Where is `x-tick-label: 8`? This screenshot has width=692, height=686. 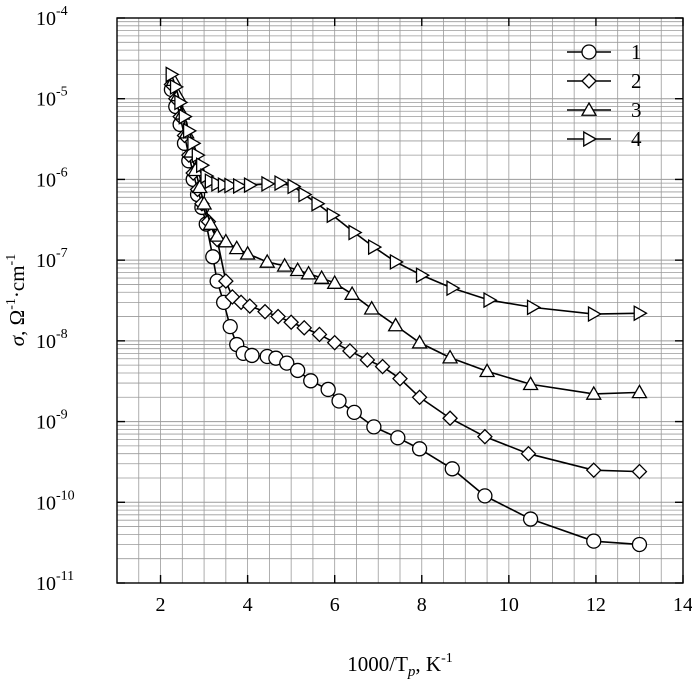 x-tick-label: 8 is located at coordinates (422, 605).